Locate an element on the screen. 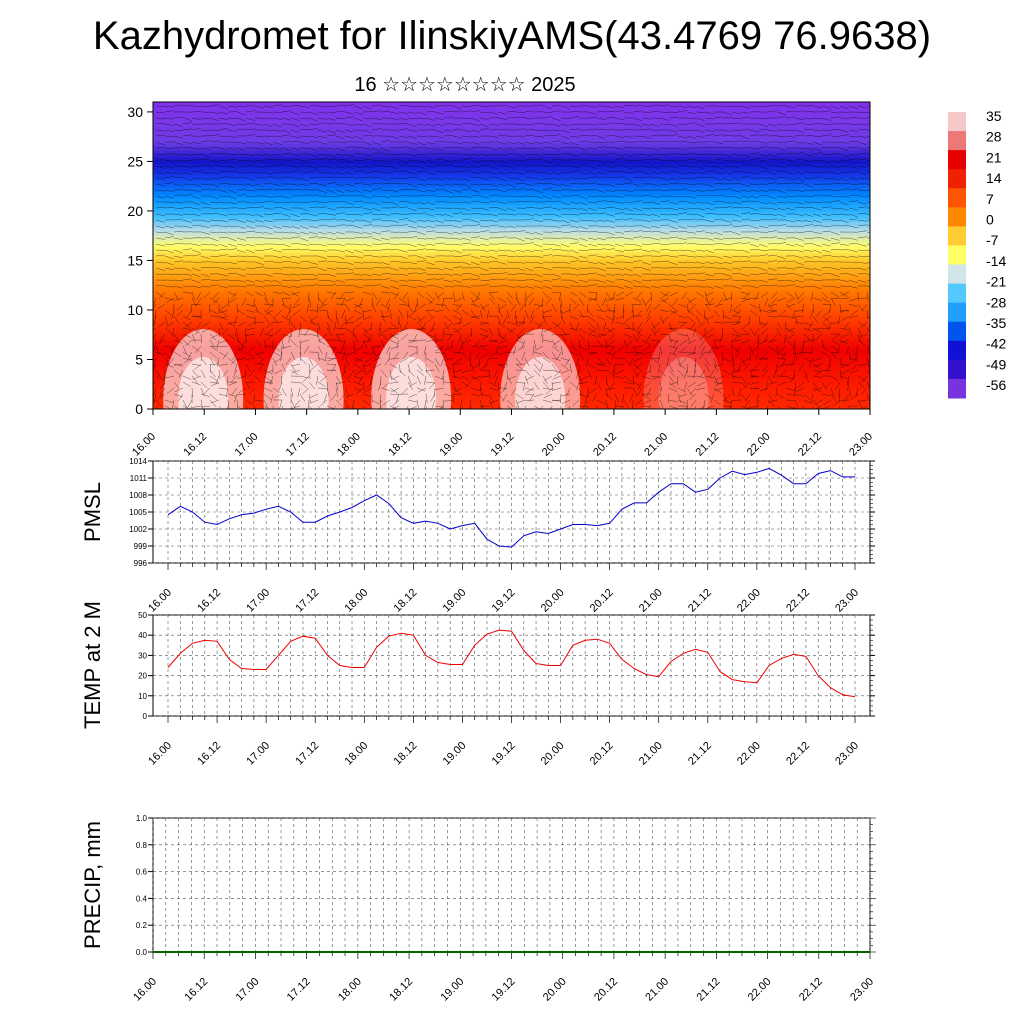 The height and width of the screenshot is (1024, 1024). x-tick-label: 23.00 is located at coordinates (861, 445).